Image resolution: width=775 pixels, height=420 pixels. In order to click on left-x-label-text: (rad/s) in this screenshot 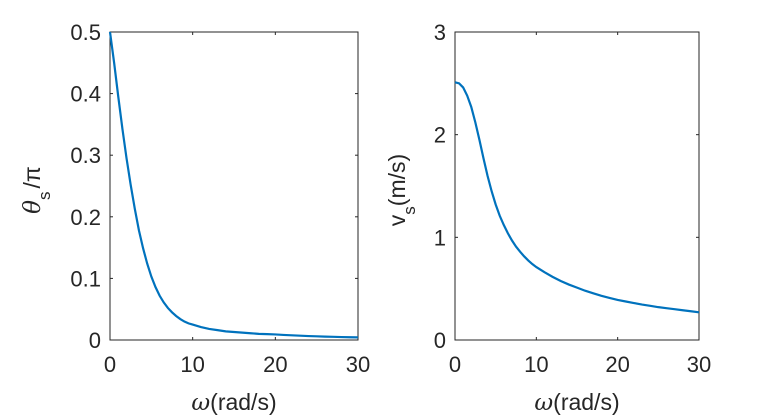, I will do `click(243, 402)`.